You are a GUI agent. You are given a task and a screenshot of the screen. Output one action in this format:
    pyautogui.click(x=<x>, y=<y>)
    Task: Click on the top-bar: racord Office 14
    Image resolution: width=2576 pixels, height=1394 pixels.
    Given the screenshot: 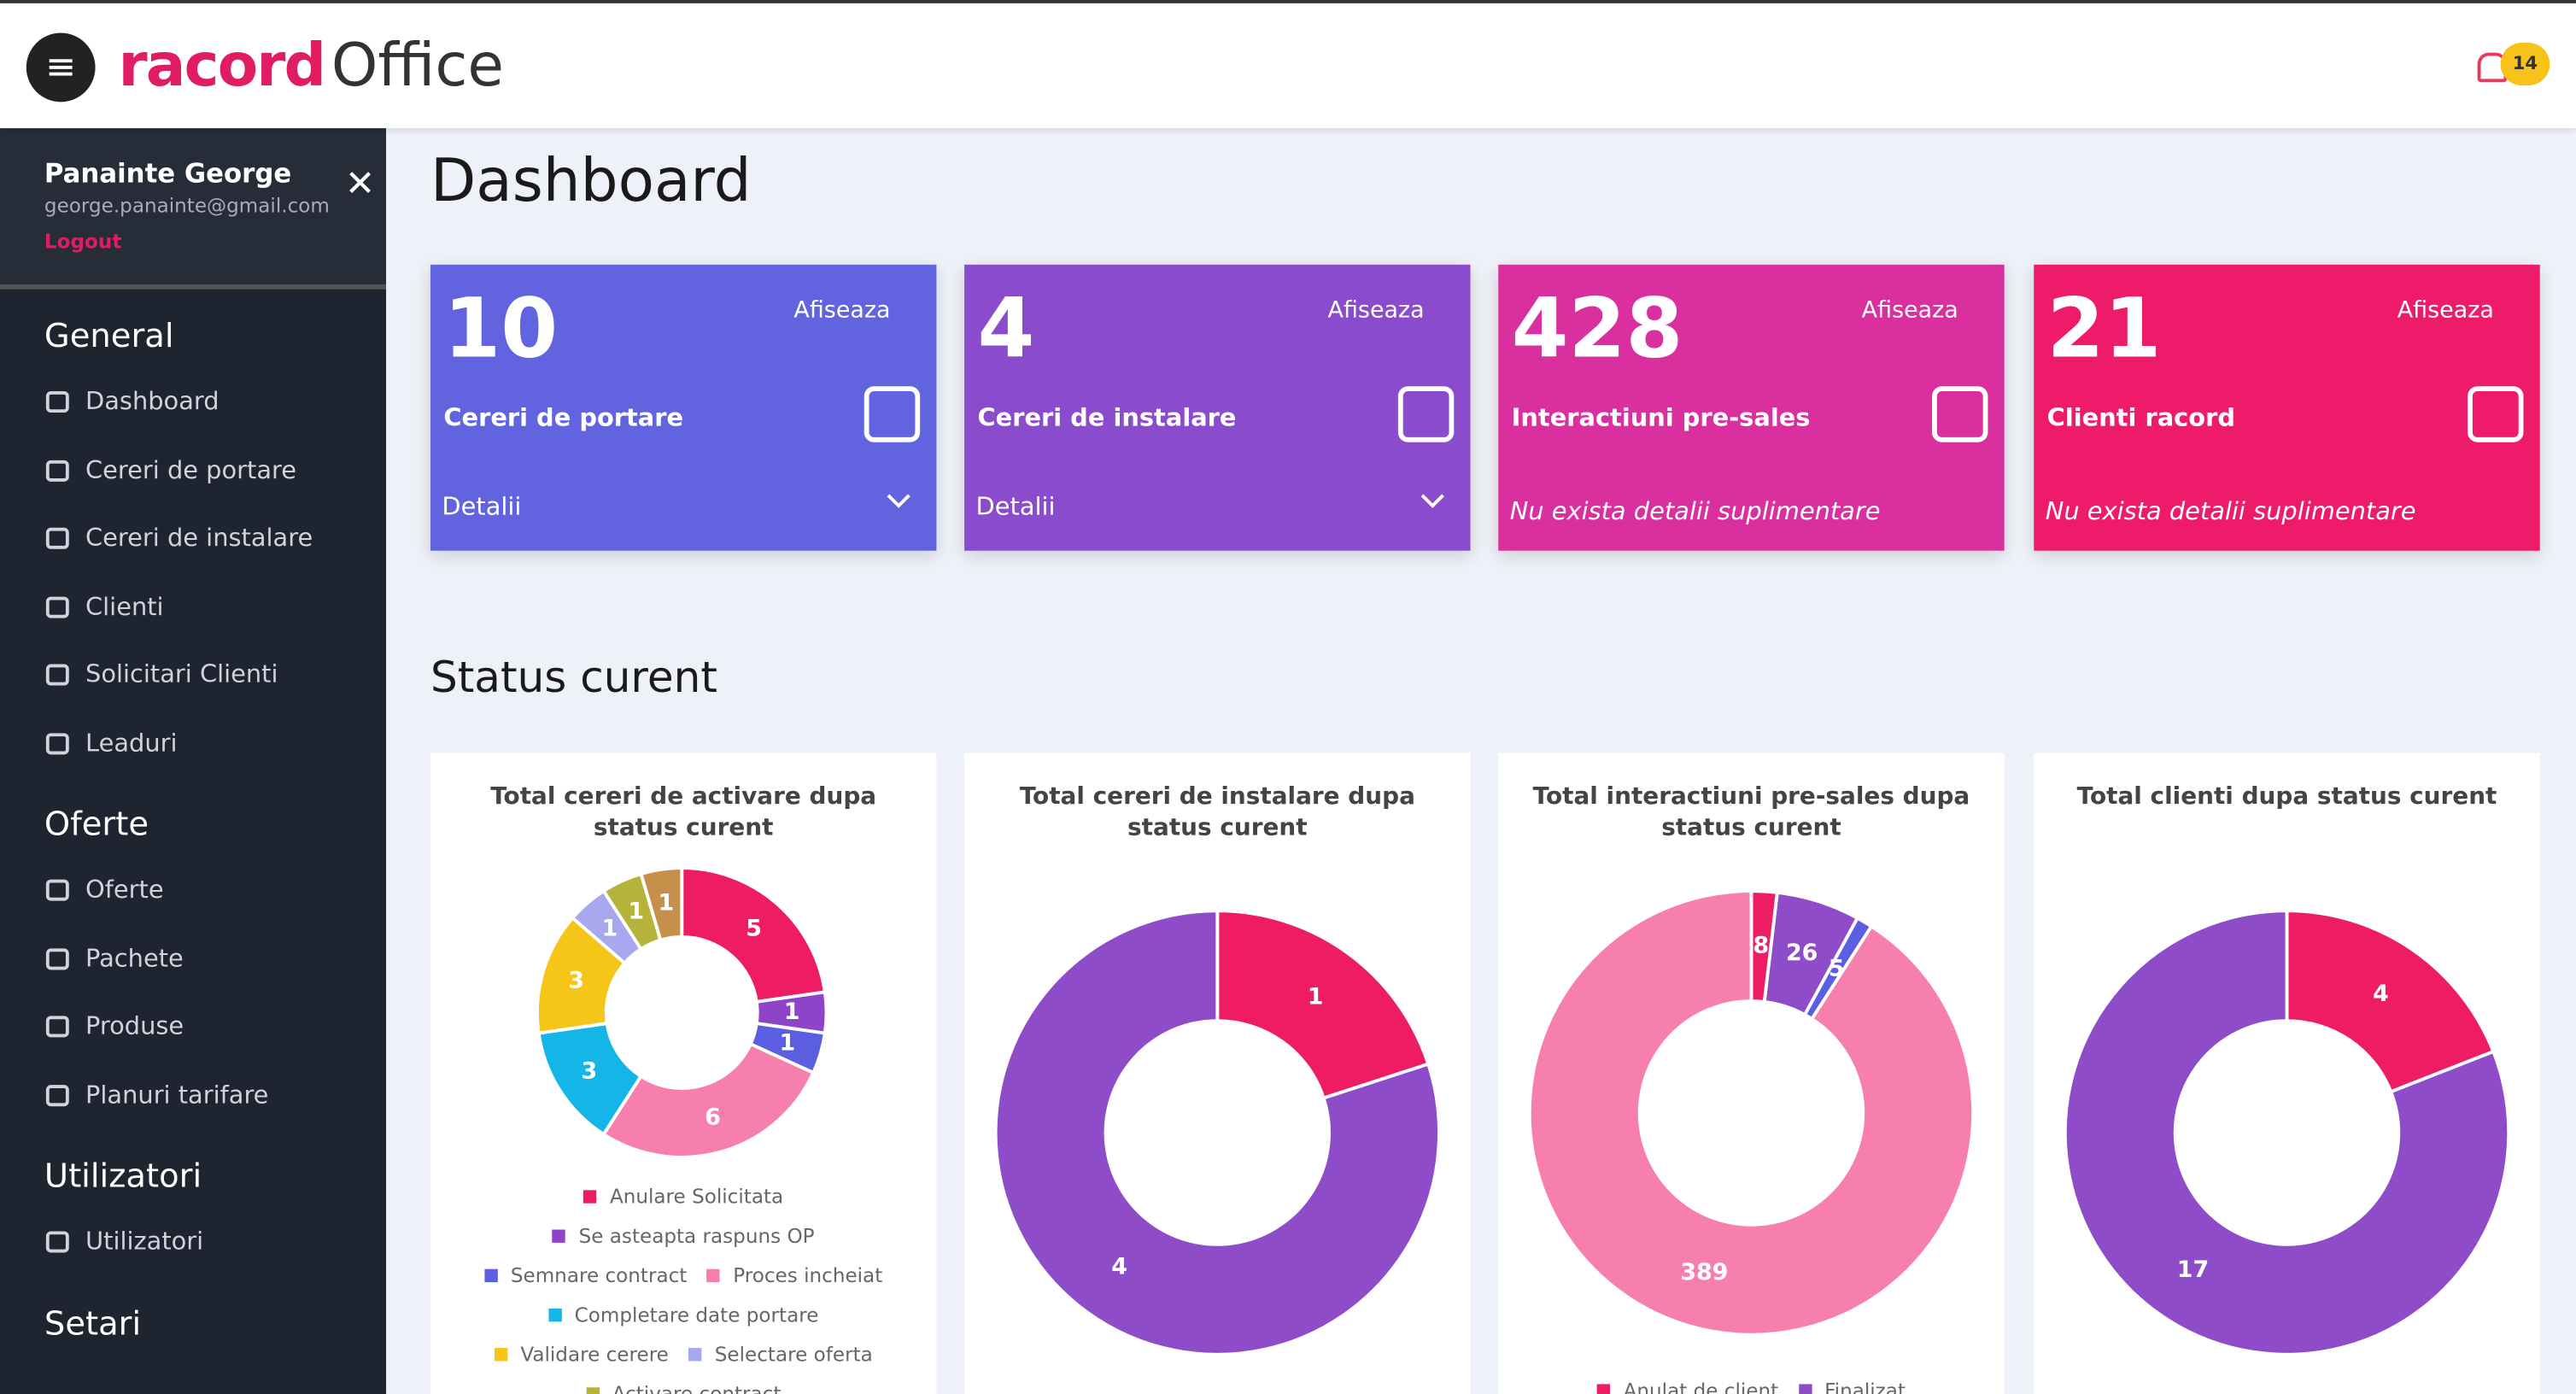 What is the action you would take?
    pyautogui.click(x=1288, y=64)
    